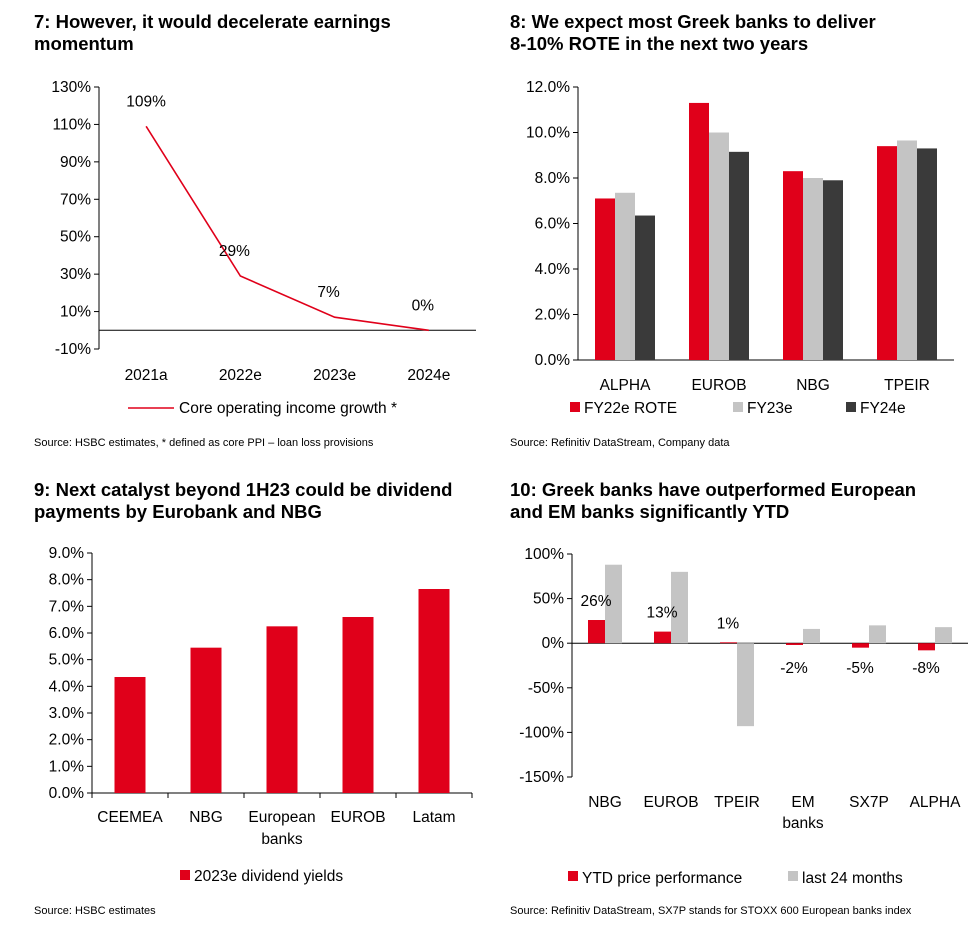 This screenshot has height=929, width=980. What do you see at coordinates (553, 643) in the screenshot?
I see `chart10-y-tick-label: 0%` at bounding box center [553, 643].